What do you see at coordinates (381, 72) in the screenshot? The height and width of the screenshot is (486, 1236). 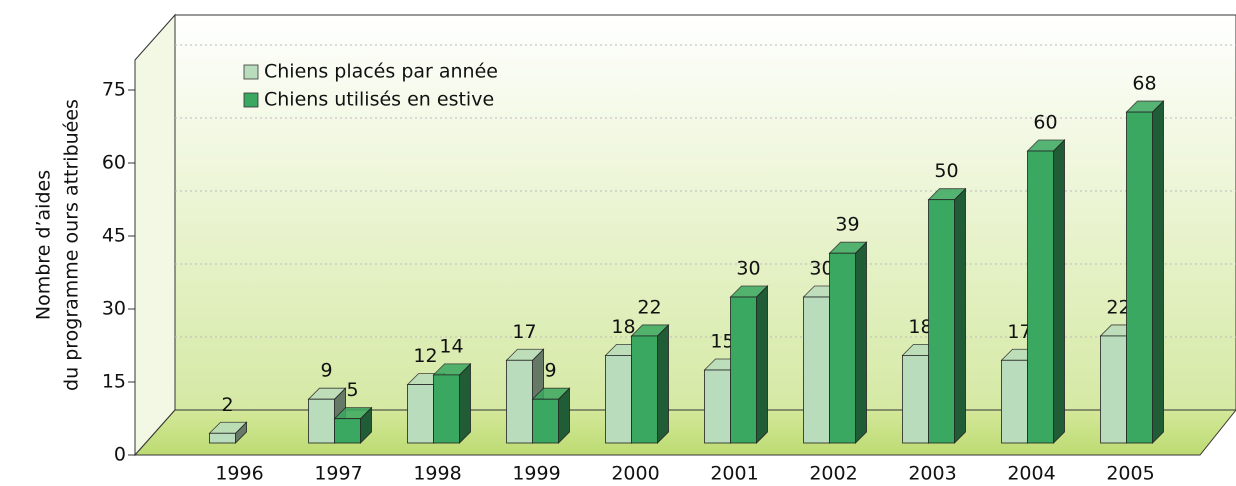 I see `legend-label: Chiens placés par année` at bounding box center [381, 72].